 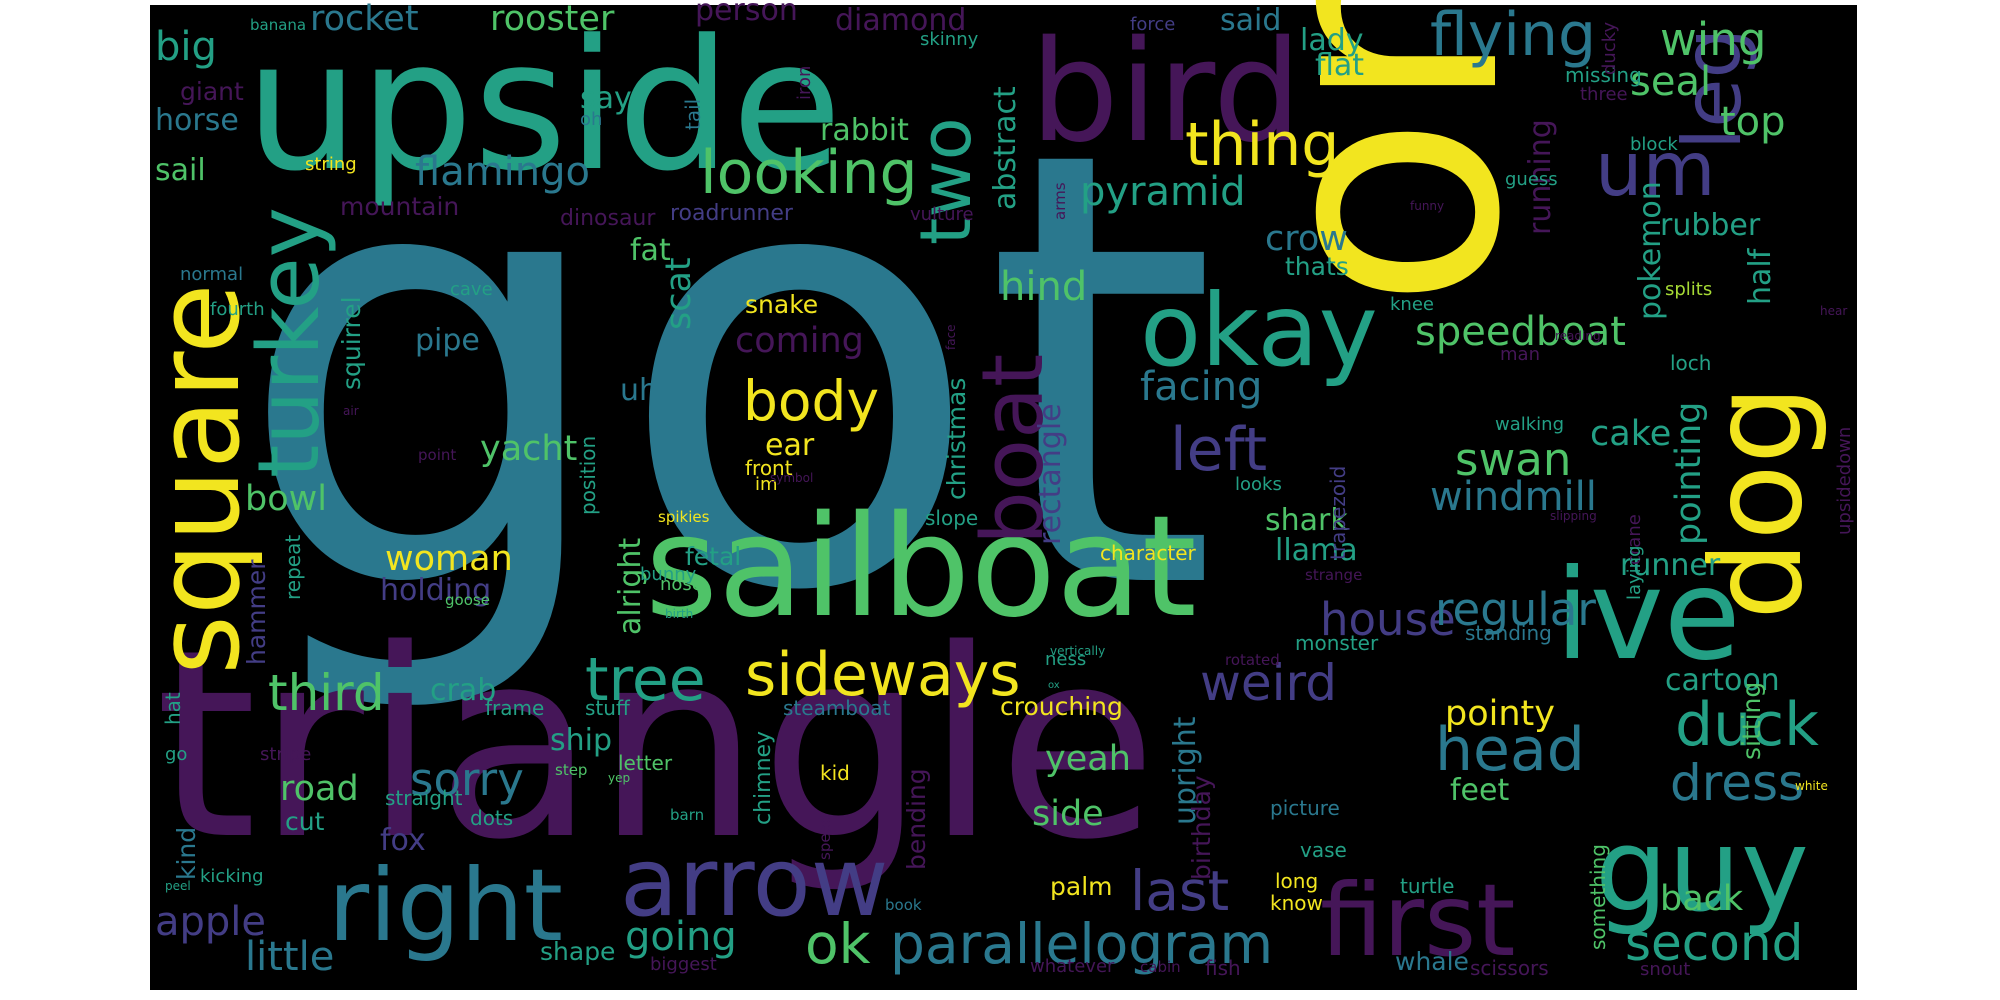 What do you see at coordinates (956, 439) in the screenshot?
I see `word-christmas: christmas` at bounding box center [956, 439].